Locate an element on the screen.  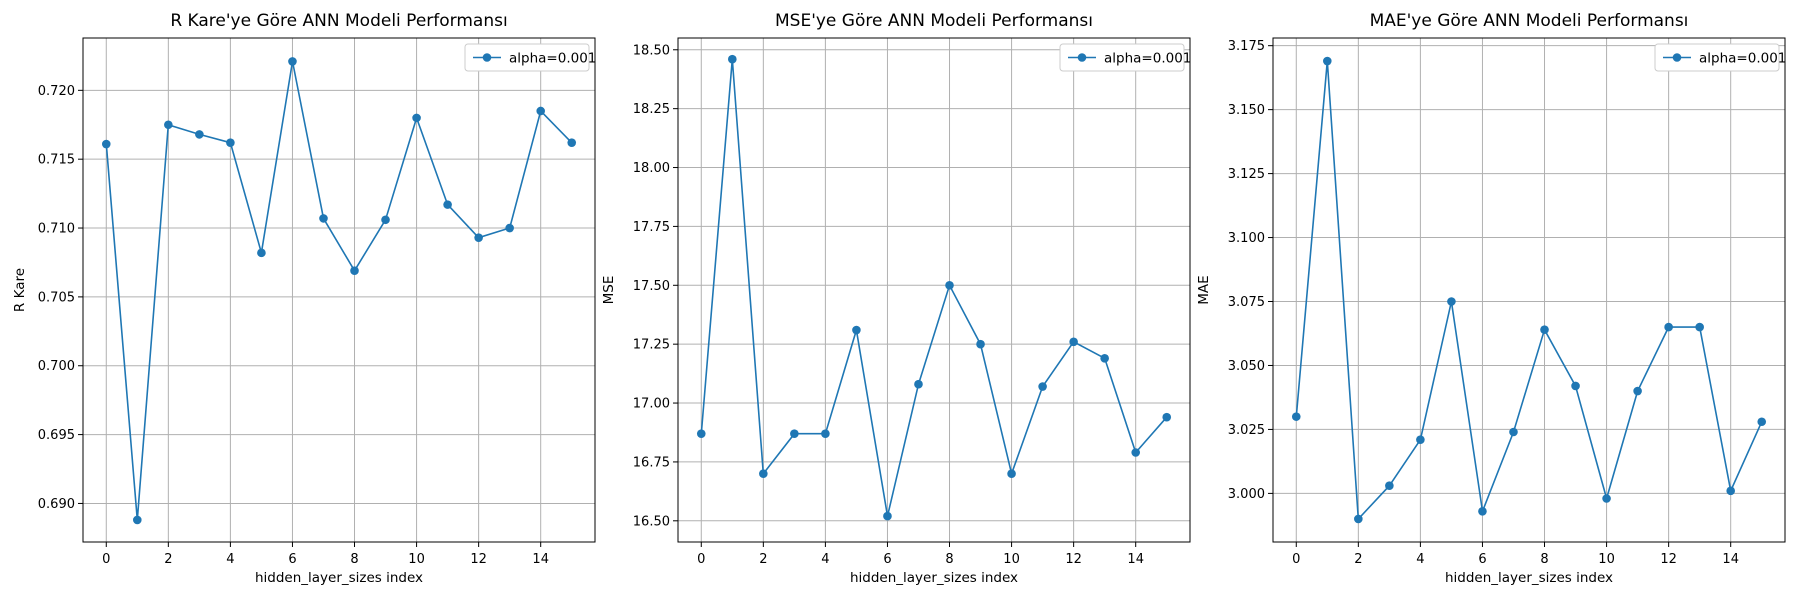
y-axis-ticks: 0.690 0.695 0.700 0.705 0.710 0.715 0.720 is located at coordinates (60, 298).